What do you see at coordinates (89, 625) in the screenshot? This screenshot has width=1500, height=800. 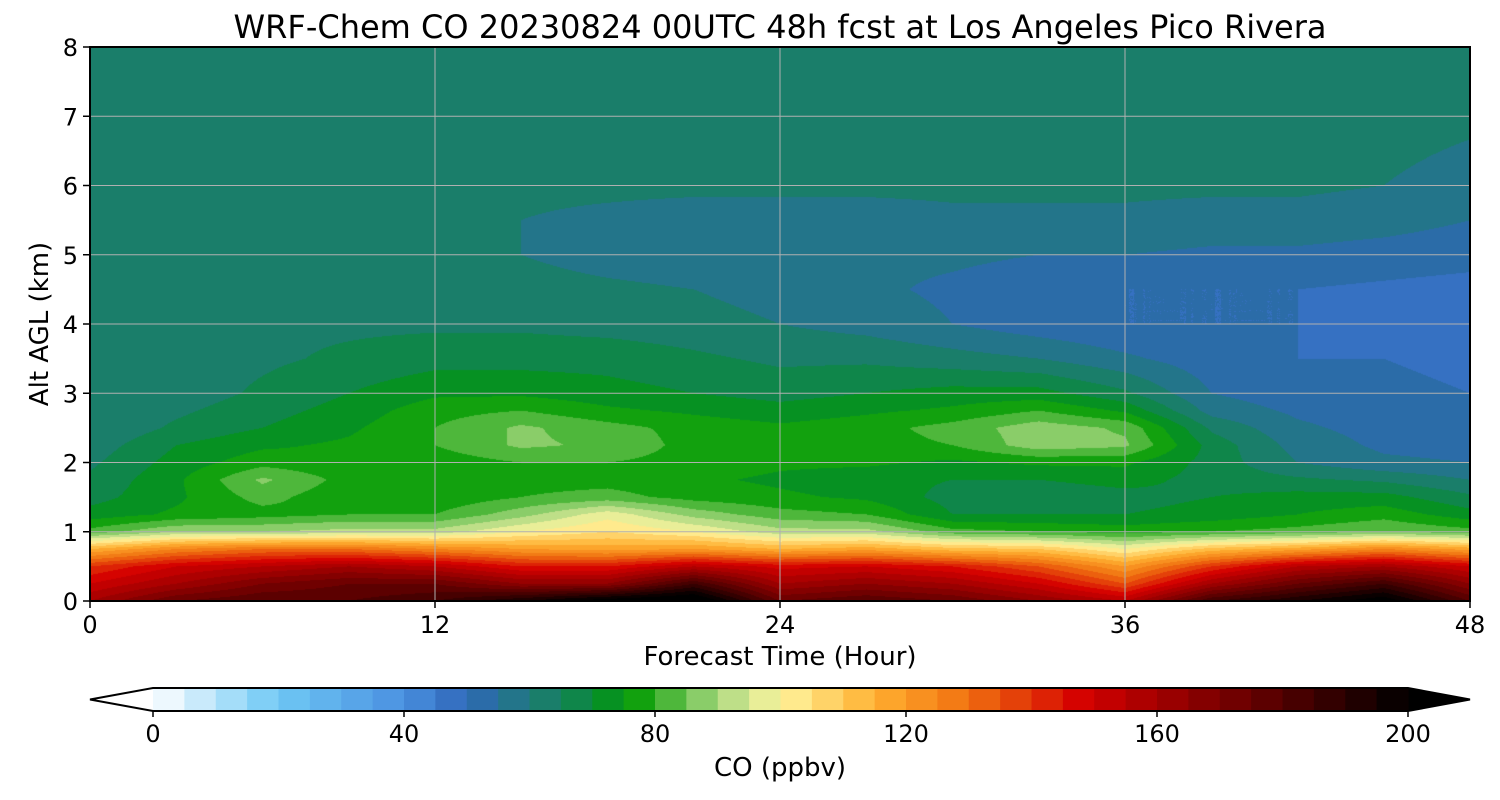 I see `x-tick-label: 0` at bounding box center [89, 625].